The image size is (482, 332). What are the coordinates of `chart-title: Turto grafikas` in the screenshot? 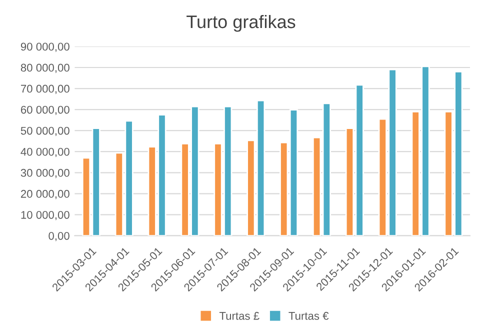 It's located at (241, 23).